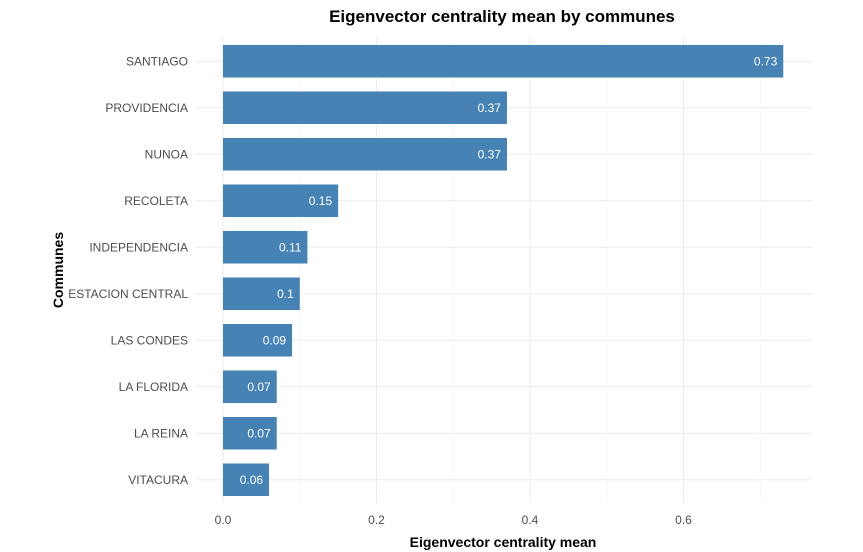 The height and width of the screenshot is (552, 863). What do you see at coordinates (149, 340) in the screenshot?
I see `category-label: LAS CONDES` at bounding box center [149, 340].